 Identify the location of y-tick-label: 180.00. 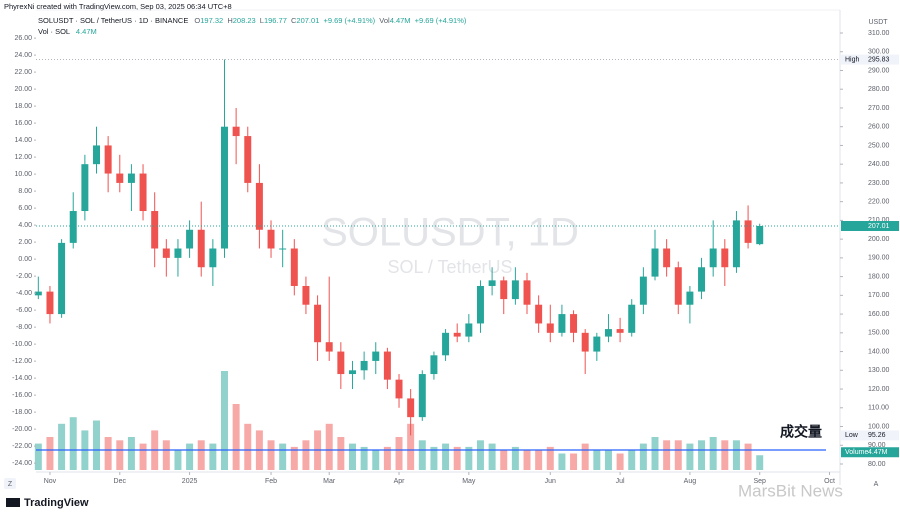
(879, 276).